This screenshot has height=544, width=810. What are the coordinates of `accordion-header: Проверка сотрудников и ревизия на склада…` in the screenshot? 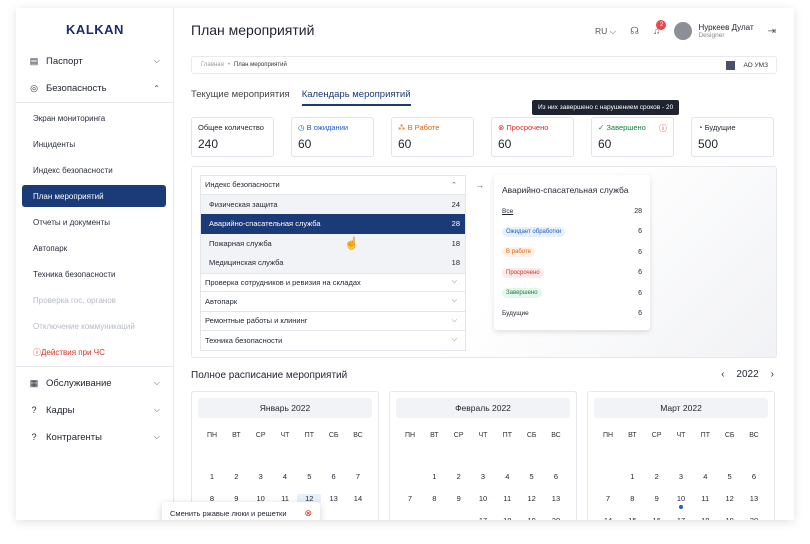 It's located at (333, 282).